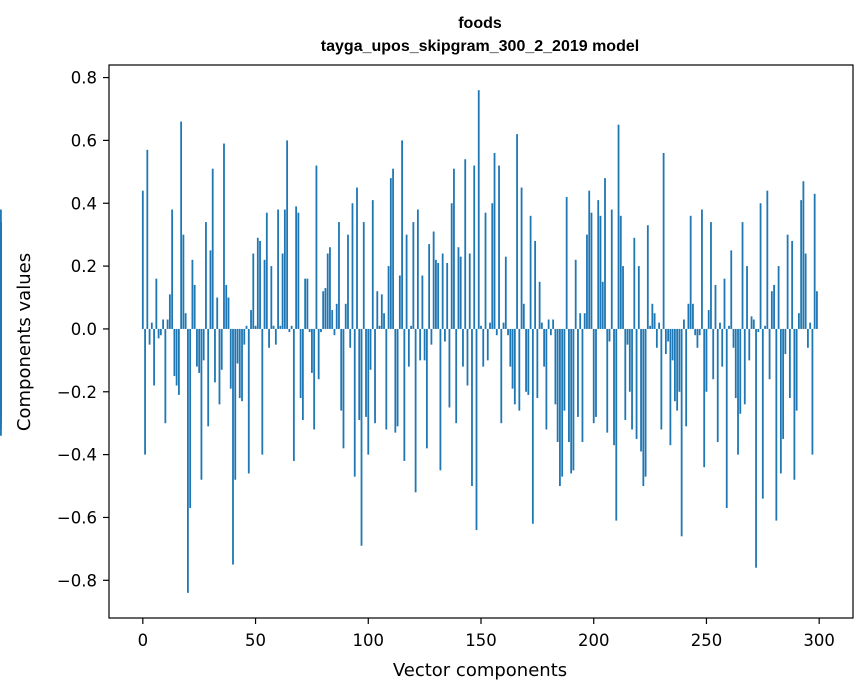 This screenshot has width=867, height=696. What do you see at coordinates (77, 392) in the screenshot?
I see `y-tick-label: −0.2` at bounding box center [77, 392].